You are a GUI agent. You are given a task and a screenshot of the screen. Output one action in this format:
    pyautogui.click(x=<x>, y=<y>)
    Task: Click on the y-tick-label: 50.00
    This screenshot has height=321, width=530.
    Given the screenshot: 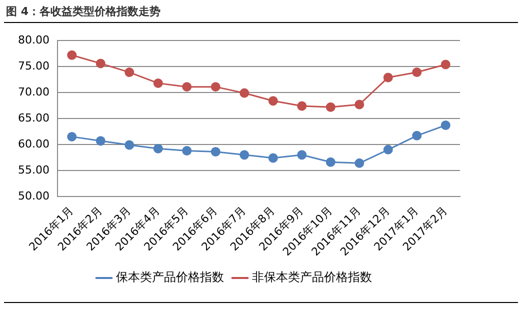 What is the action you would take?
    pyautogui.click(x=34, y=195)
    